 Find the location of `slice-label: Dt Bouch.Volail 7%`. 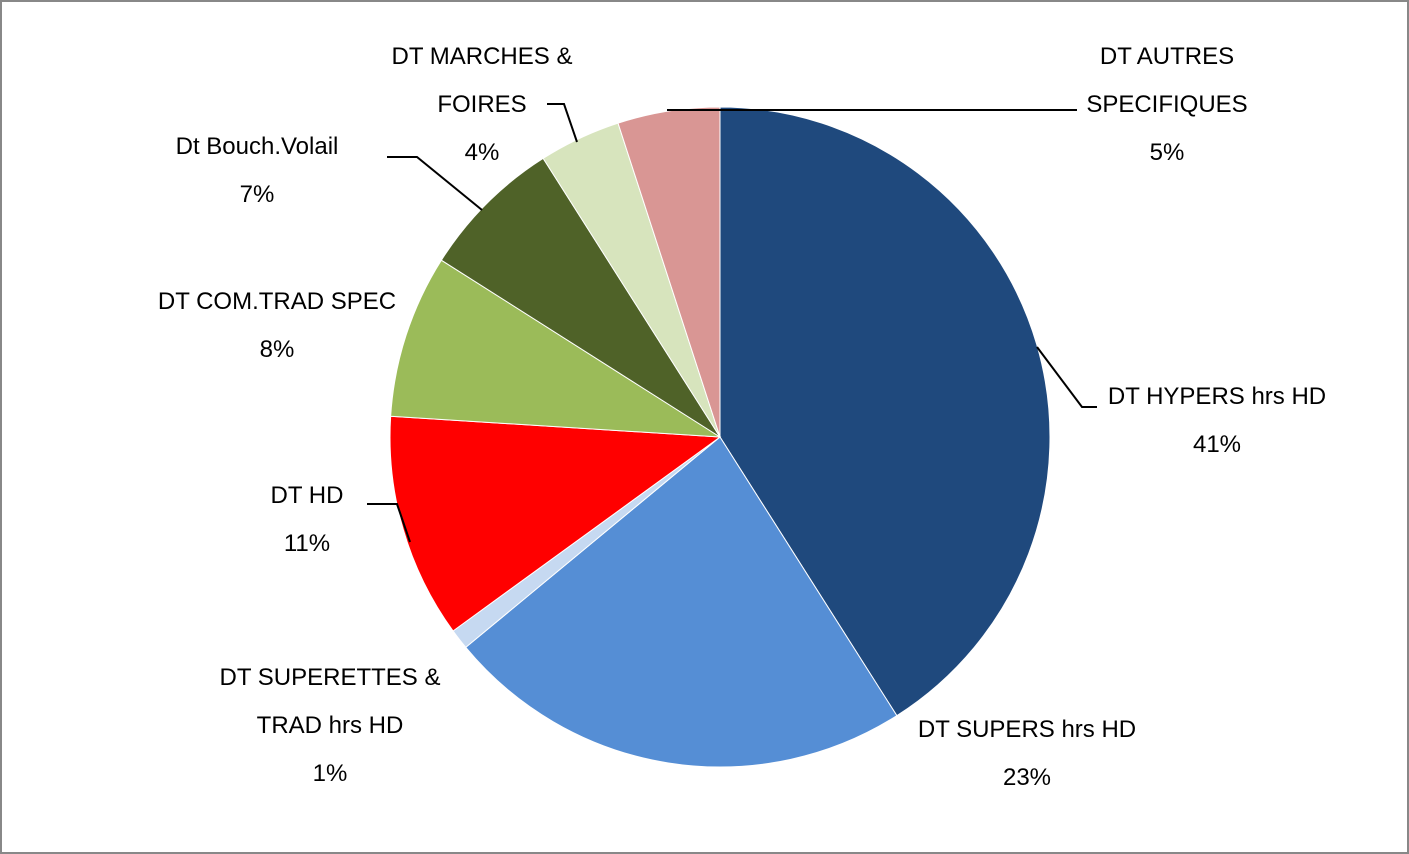

slice-label: Dt Bouch.Volail 7% is located at coordinates (257, 171).